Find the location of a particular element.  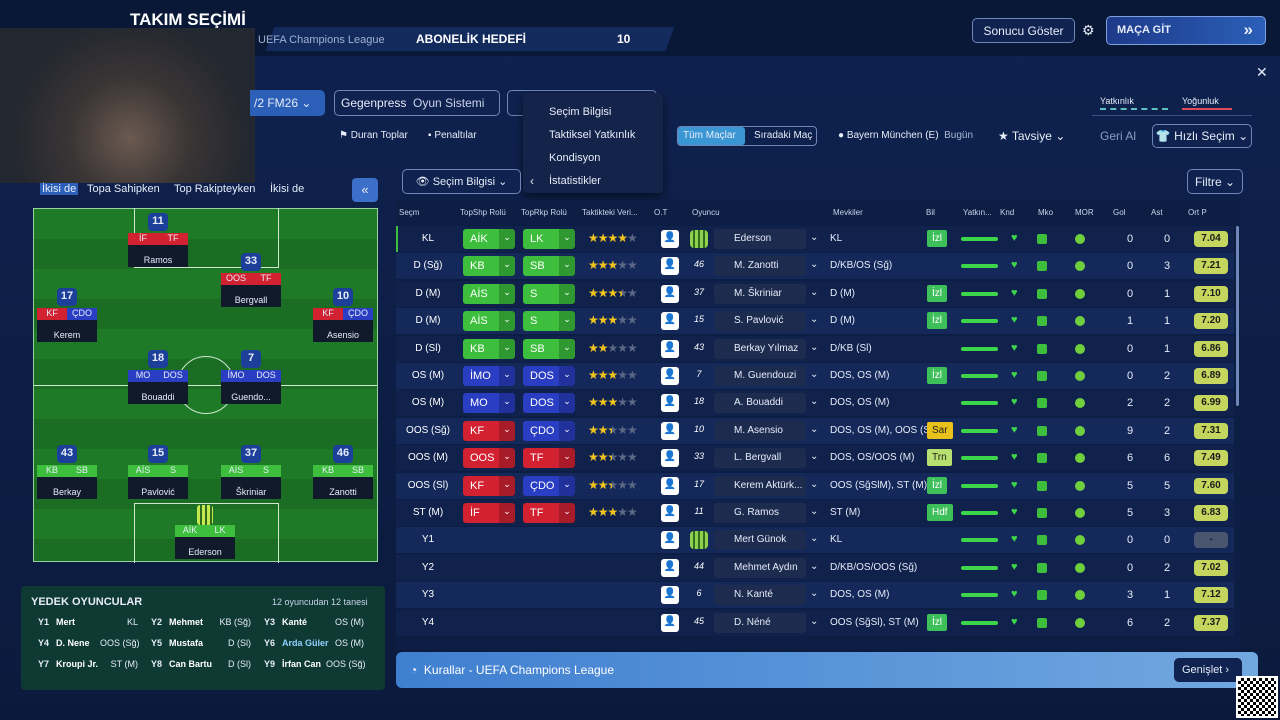

player-name: Ederson is located at coordinates (760, 239).